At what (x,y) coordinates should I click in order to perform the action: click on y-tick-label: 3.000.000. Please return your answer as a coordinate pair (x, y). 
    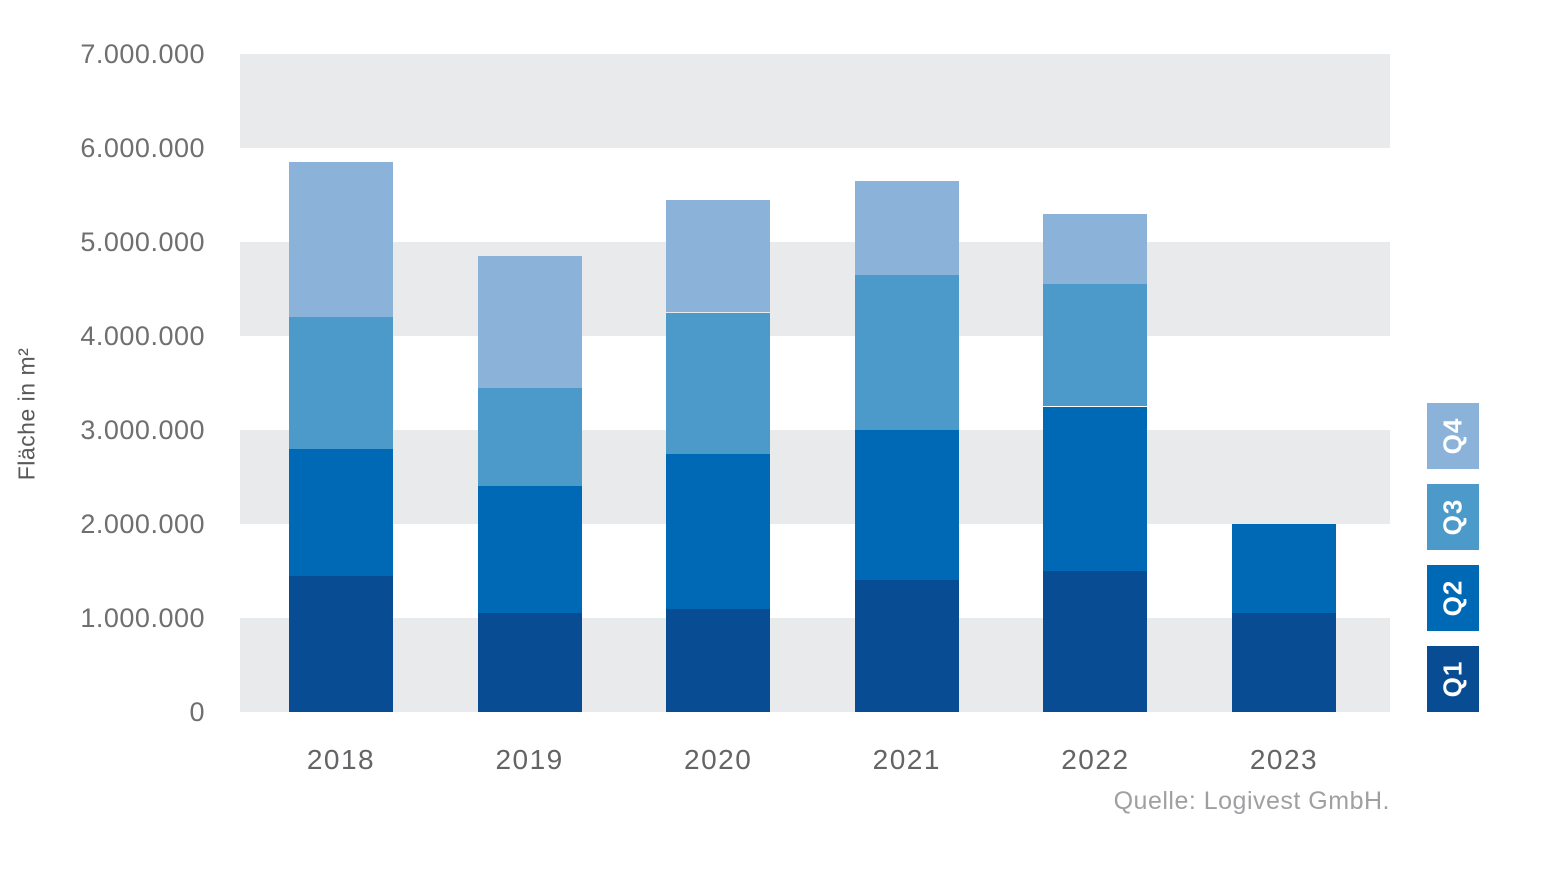
    Looking at the image, I should click on (142, 430).